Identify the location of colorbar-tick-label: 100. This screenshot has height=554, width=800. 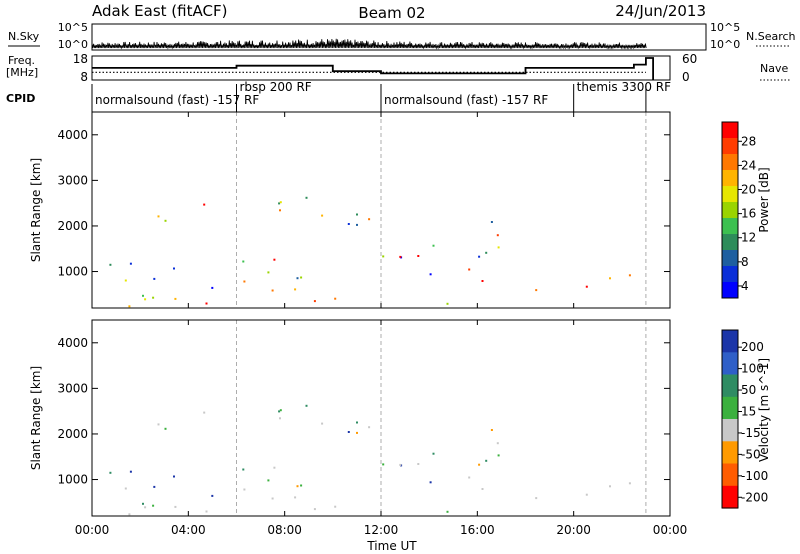
(752, 369).